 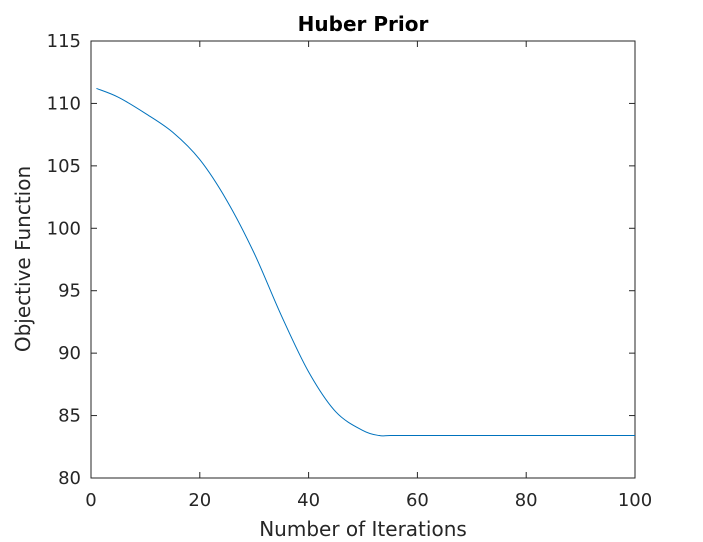 What do you see at coordinates (308, 500) in the screenshot?
I see `x-tick-label: 40` at bounding box center [308, 500].